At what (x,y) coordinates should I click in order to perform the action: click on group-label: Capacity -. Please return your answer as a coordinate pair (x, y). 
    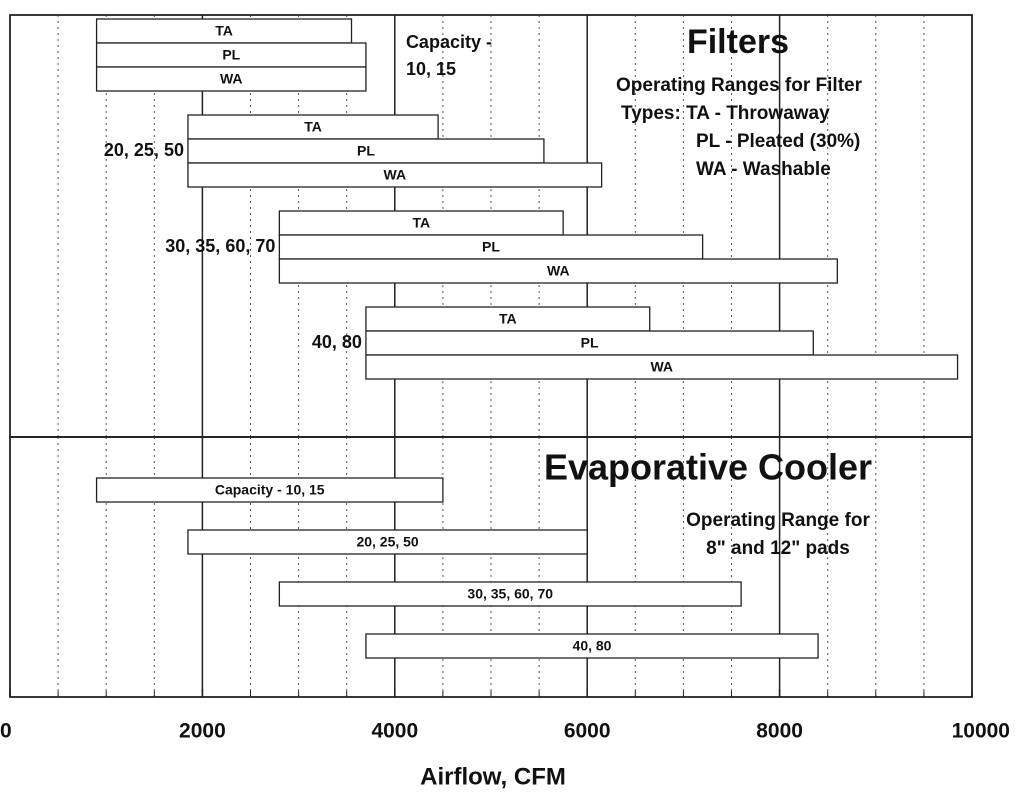
    Looking at the image, I should click on (449, 42).